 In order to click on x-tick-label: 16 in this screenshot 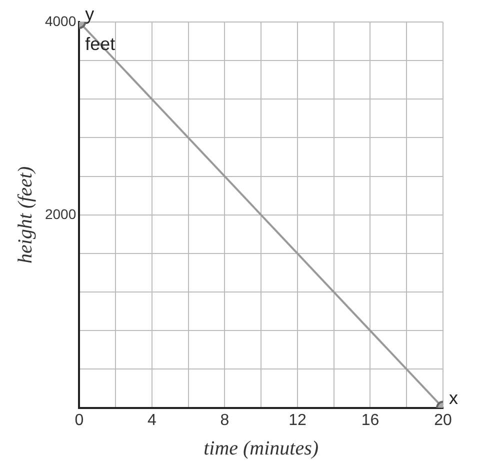, I will do `click(370, 420)`.